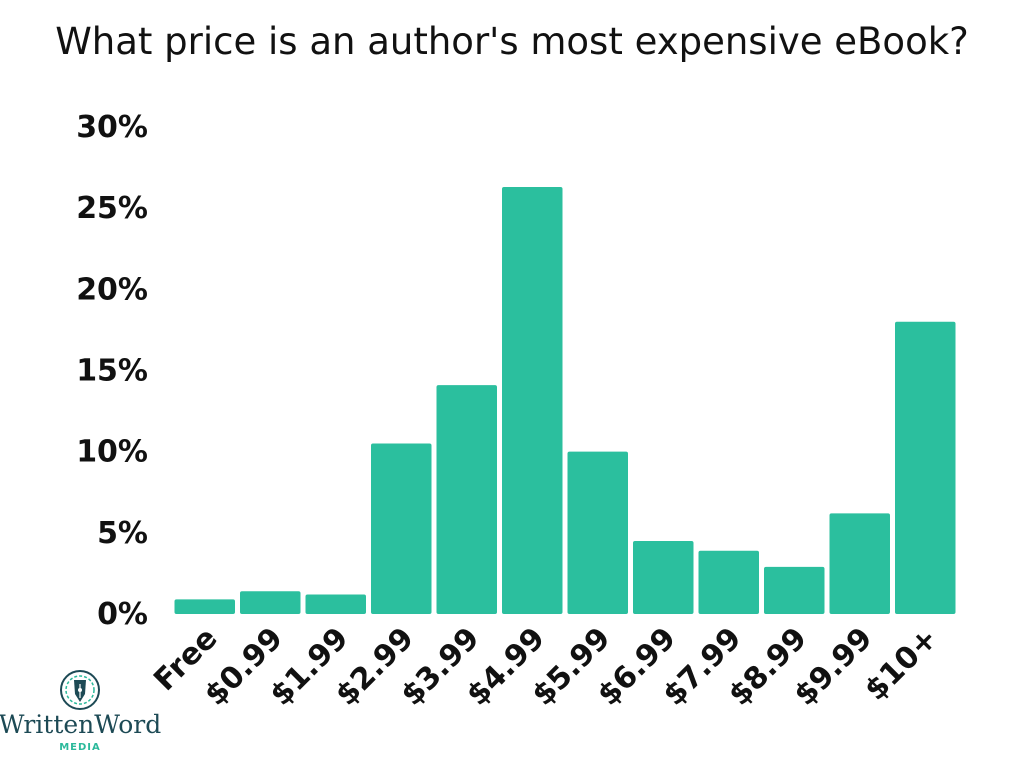  Describe the element at coordinates (112, 289) in the screenshot. I see `y-tick-label: 20%` at that location.